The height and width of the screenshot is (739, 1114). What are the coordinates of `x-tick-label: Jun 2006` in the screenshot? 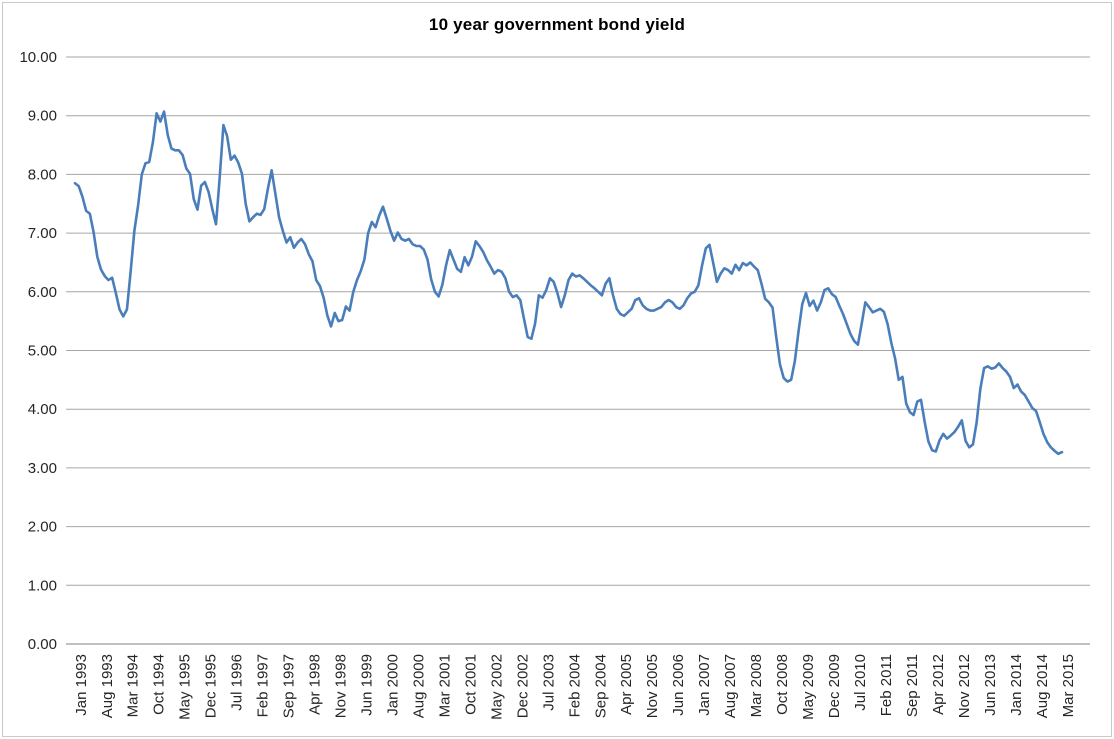 It's located at (678, 685).